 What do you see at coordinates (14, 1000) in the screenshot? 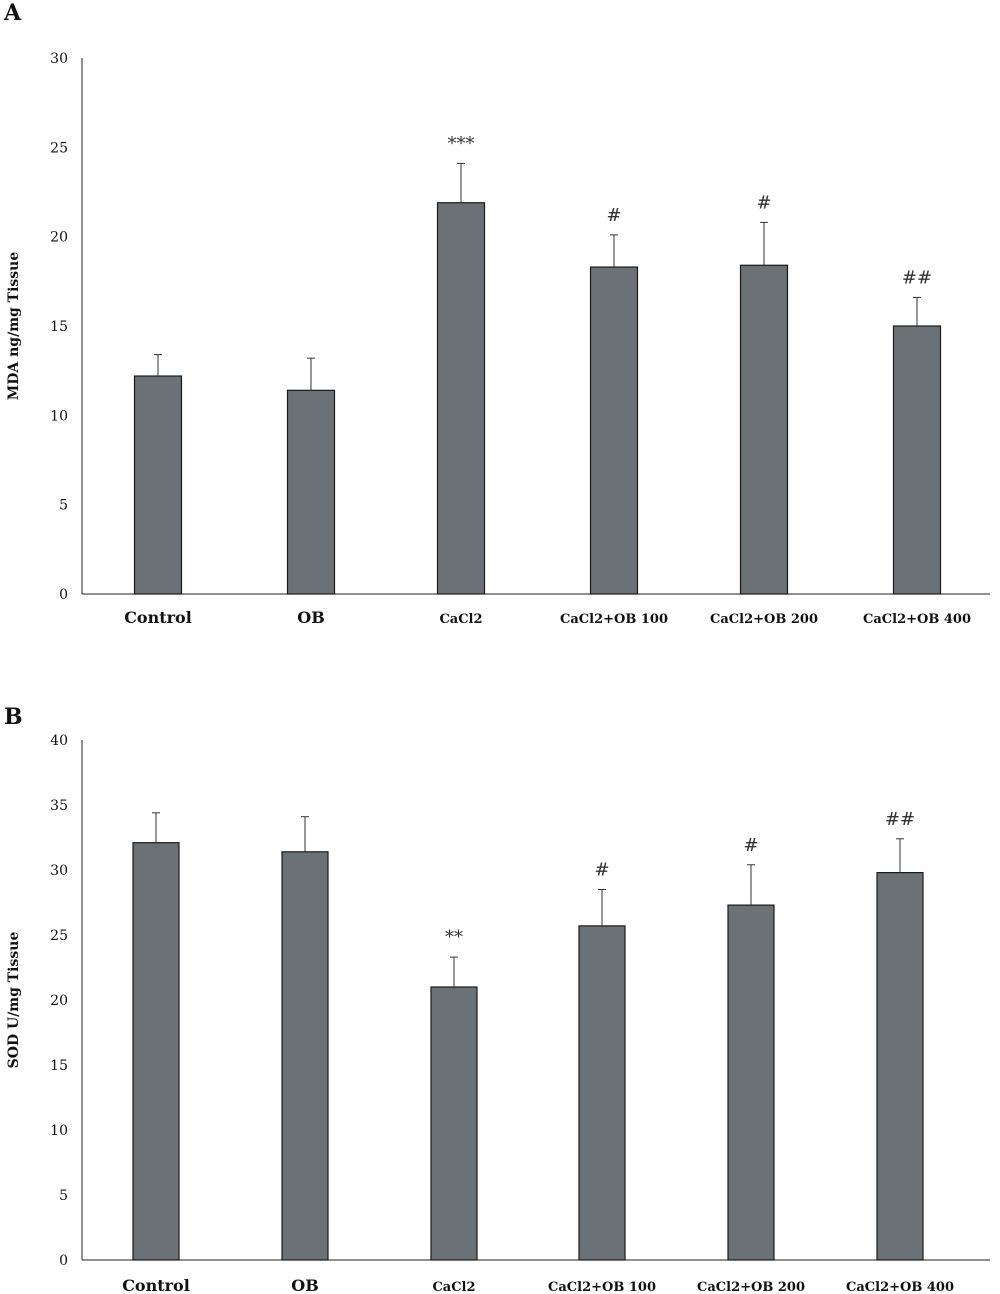
I see `y-axis-label: SOD U/mg Tissue` at bounding box center [14, 1000].